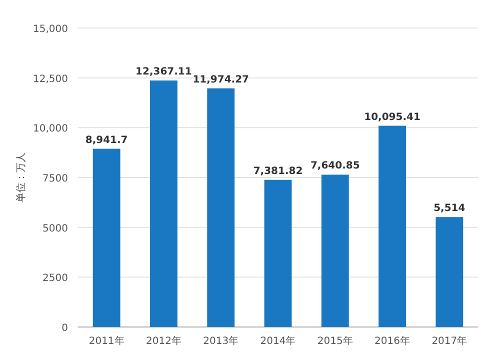 The width and height of the screenshot is (500, 362). I want to click on y-tick-label: 2500, so click(55, 278).